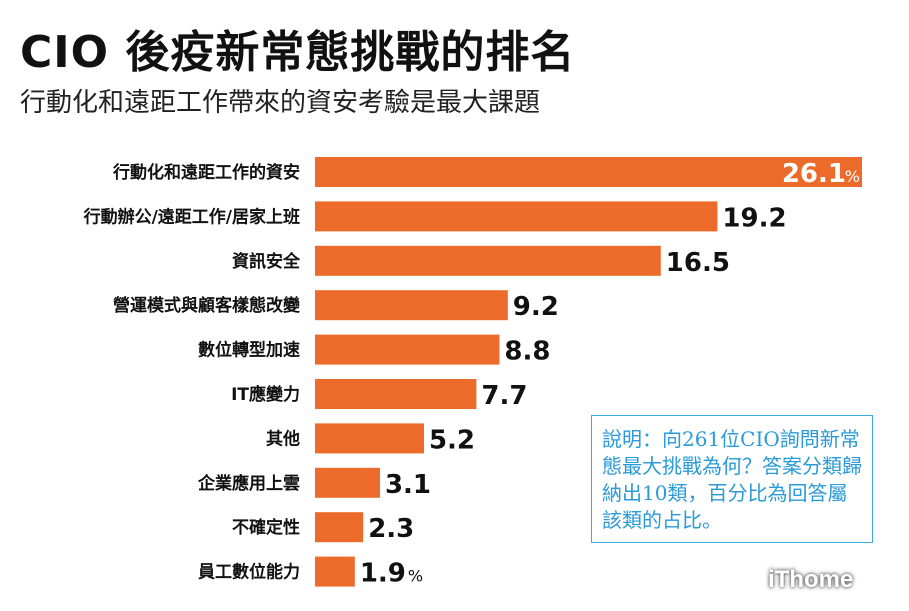 This screenshot has height=611, width=909. What do you see at coordinates (283, 438) in the screenshot?
I see `category-label: 其他` at bounding box center [283, 438].